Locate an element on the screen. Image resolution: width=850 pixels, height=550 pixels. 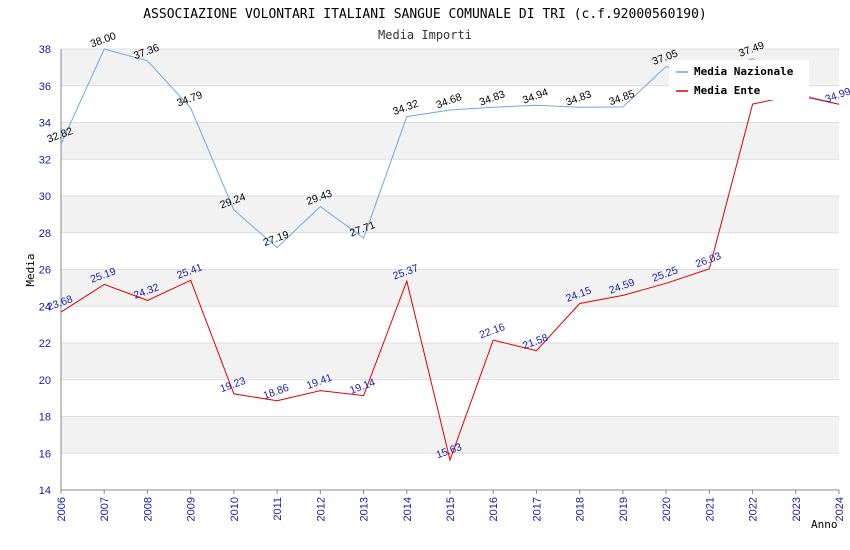
y-tick-label: 34 is located at coordinates (45, 124).